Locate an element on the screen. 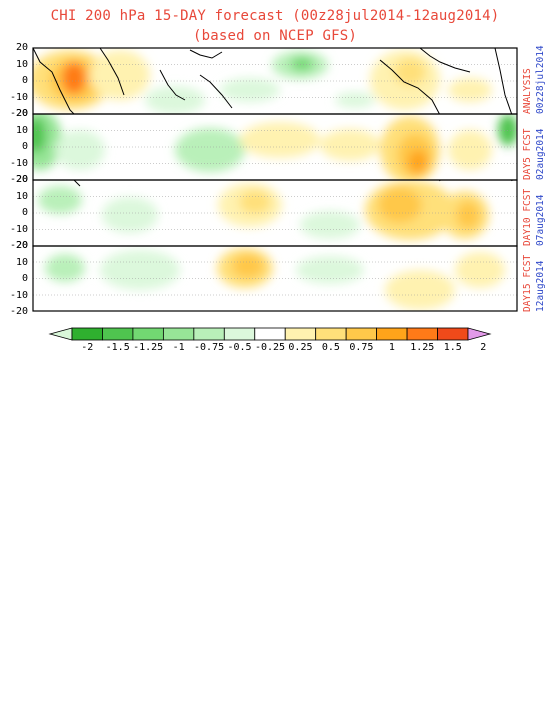  panel-label-date: 02aug2014 is located at coordinates (540, 154).